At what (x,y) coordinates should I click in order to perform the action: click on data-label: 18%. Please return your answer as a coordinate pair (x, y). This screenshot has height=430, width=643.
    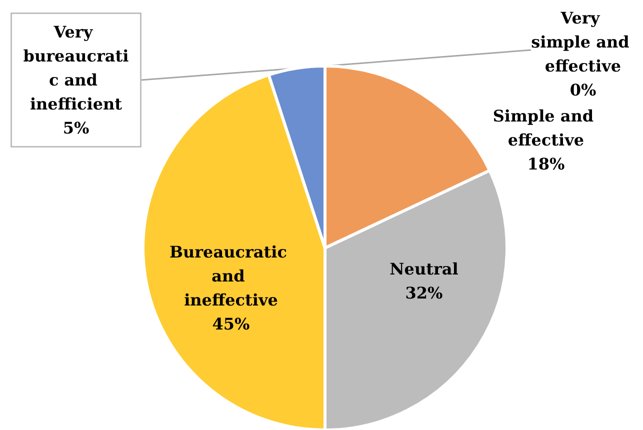
    Looking at the image, I should click on (546, 164).